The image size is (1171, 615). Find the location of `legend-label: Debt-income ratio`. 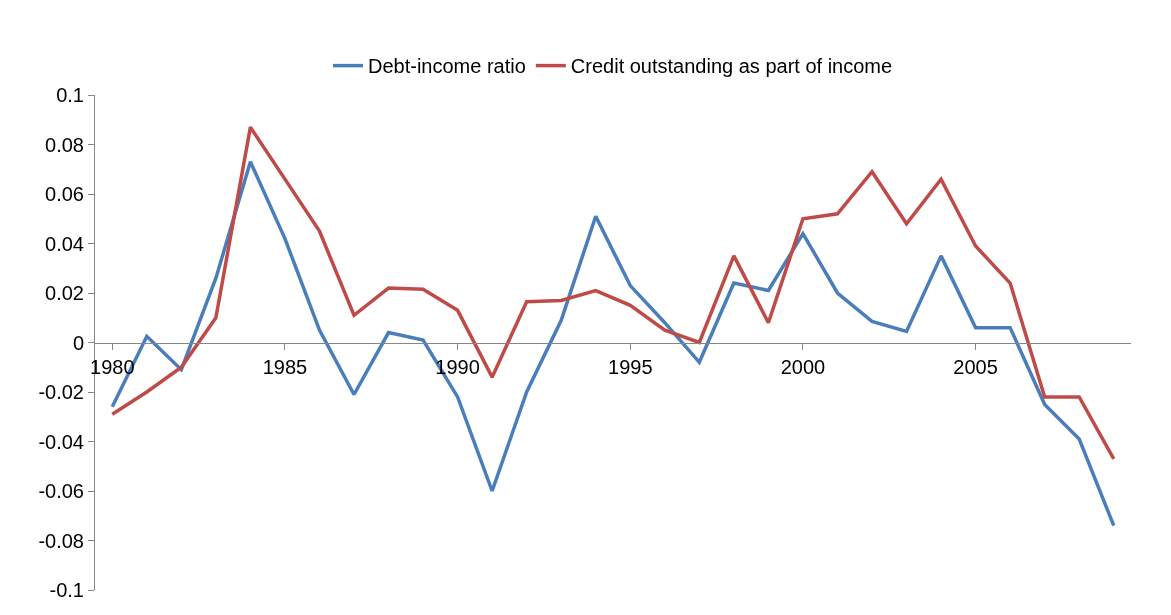

legend-label: Debt-income ratio is located at coordinates (447, 66).